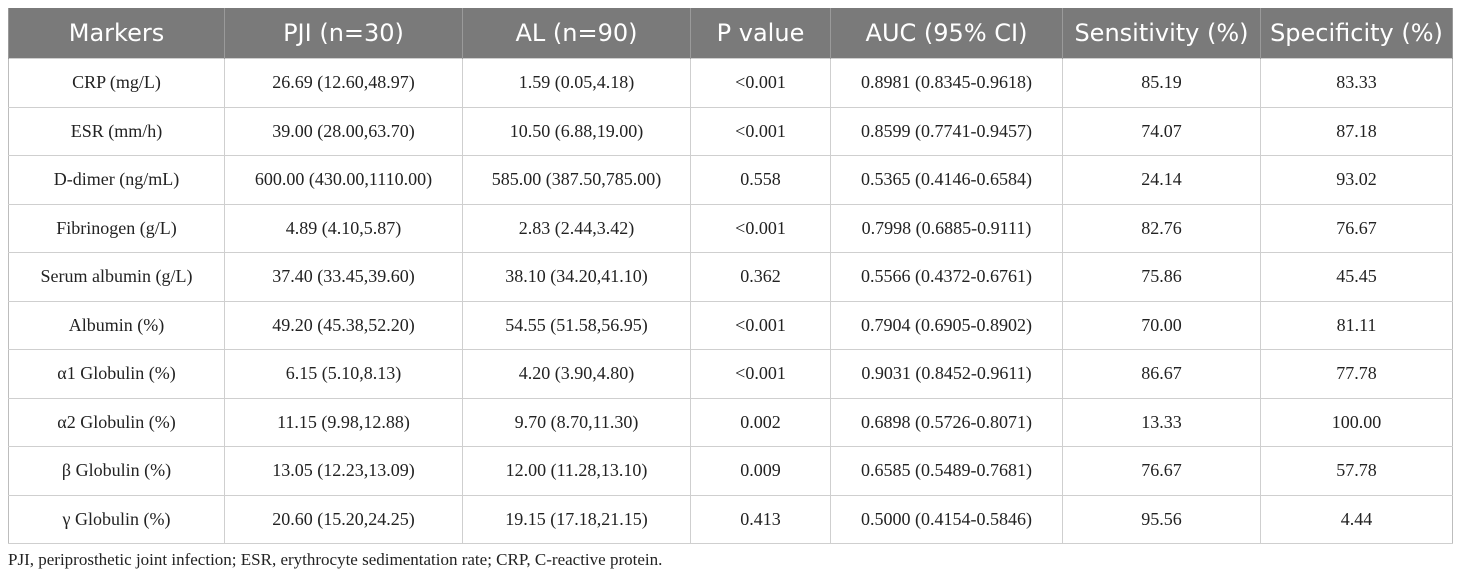 This screenshot has height=579, width=1460. Describe the element at coordinates (116, 277) in the screenshot. I see `cell-marker: Serum albumin (g/L)` at that location.